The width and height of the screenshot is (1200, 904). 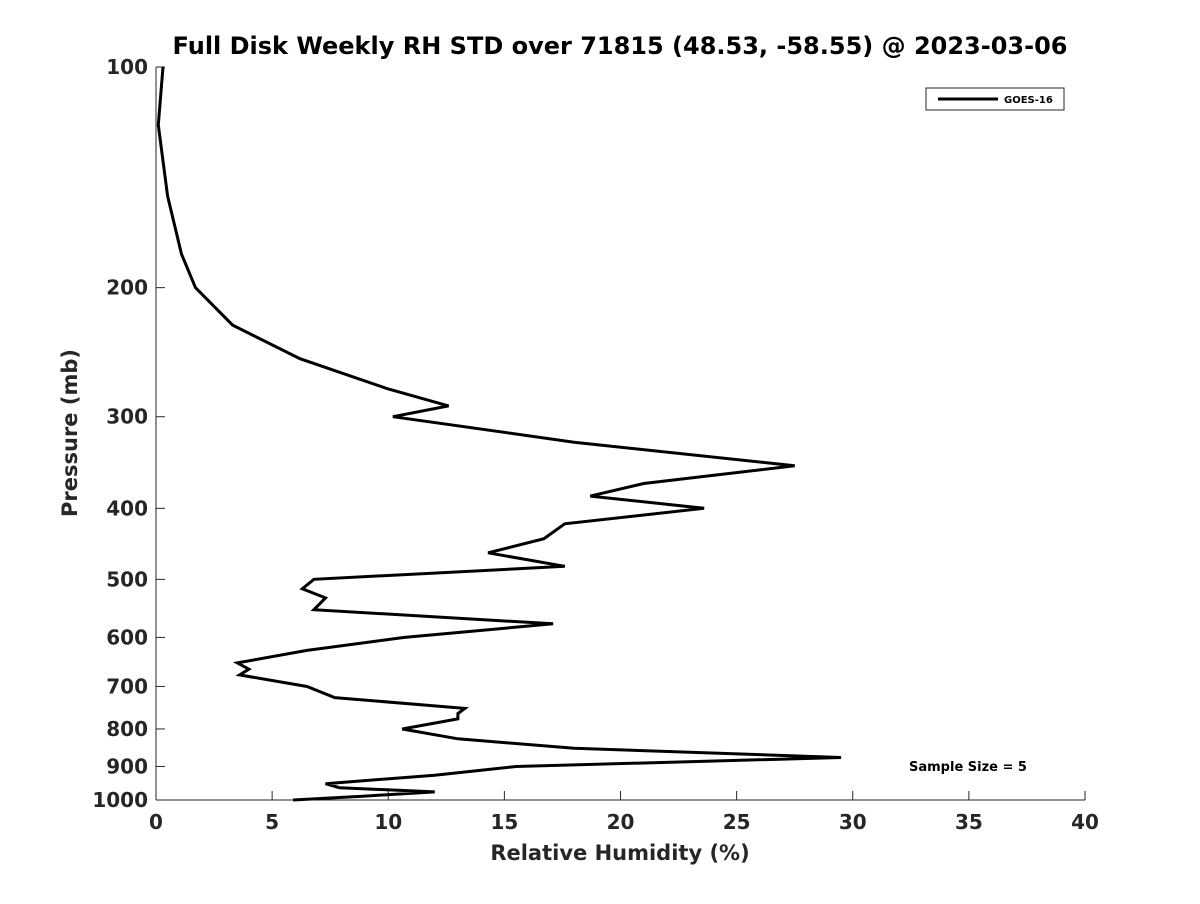 I want to click on x-tick-label: 40, so click(x=1085, y=822).